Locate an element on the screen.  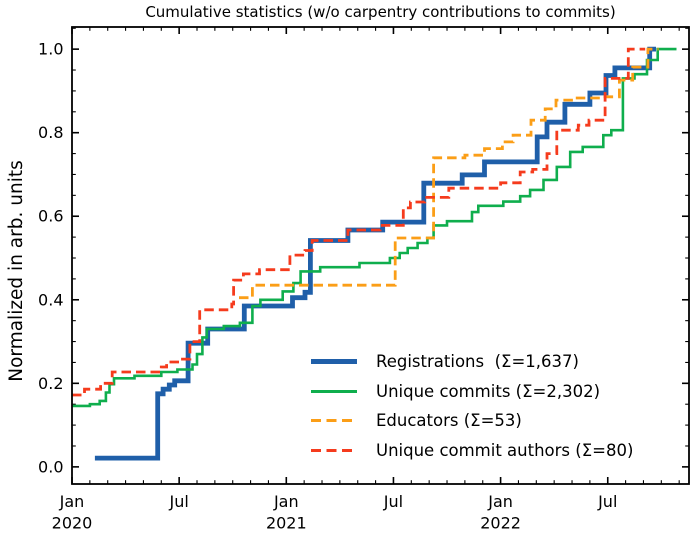
legend-unique-commits-label: Unique commits (Σ=2,302) is located at coordinates (488, 391).